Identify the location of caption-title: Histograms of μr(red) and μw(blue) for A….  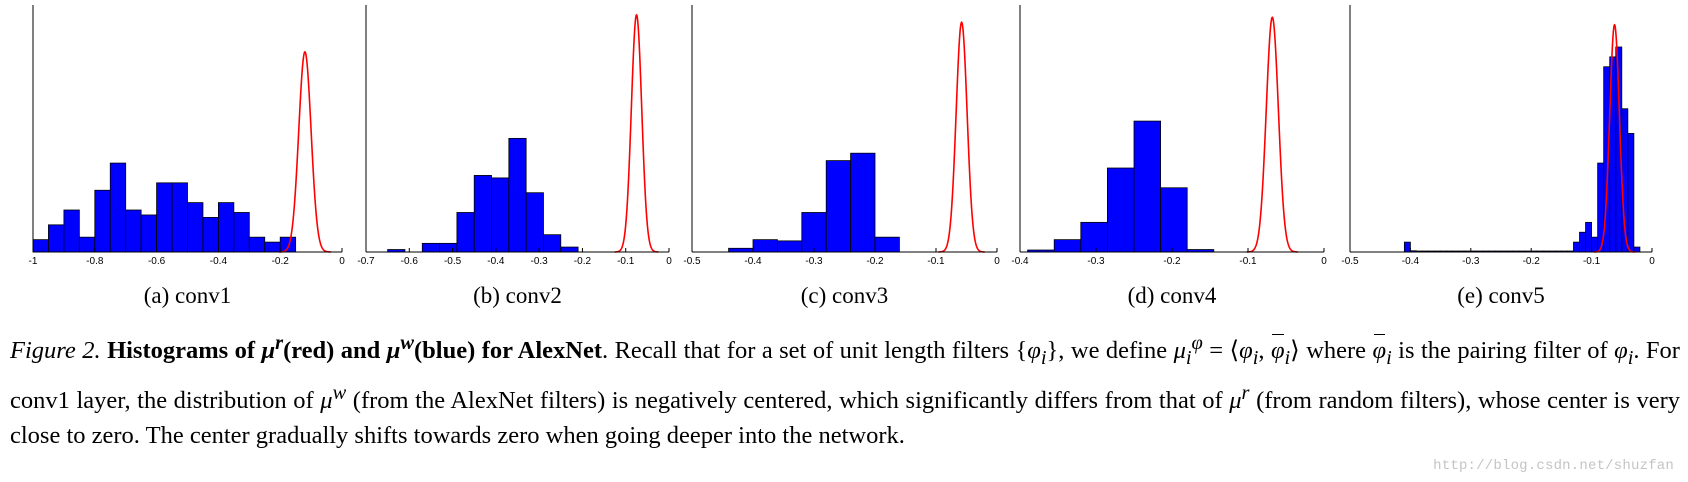
(355, 348).